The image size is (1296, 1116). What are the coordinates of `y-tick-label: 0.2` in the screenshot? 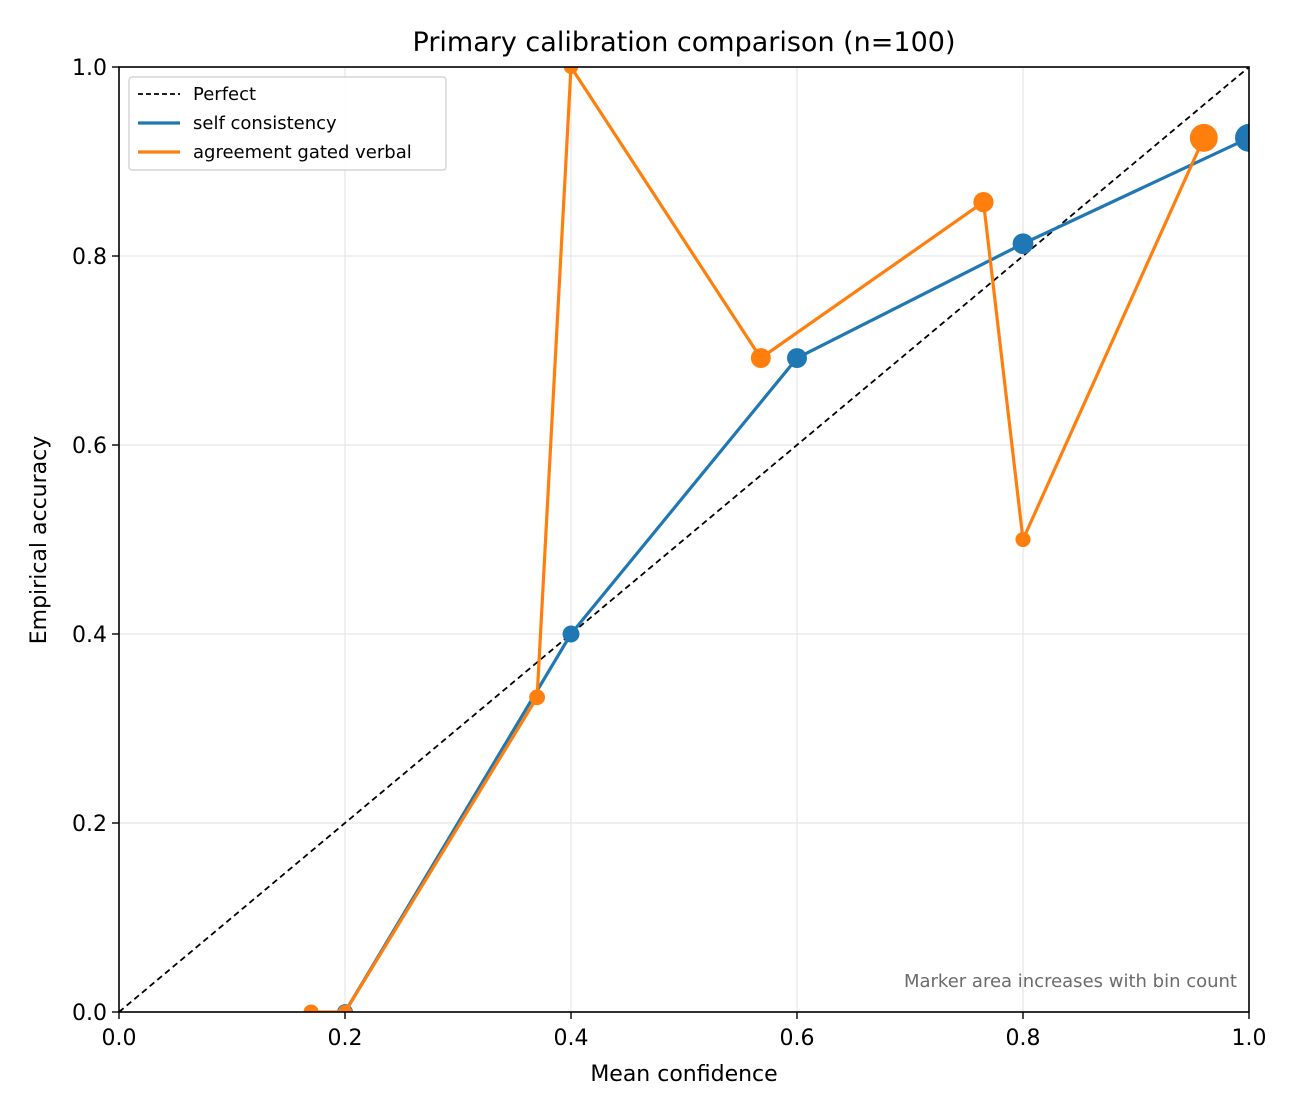 It's located at (89, 824).